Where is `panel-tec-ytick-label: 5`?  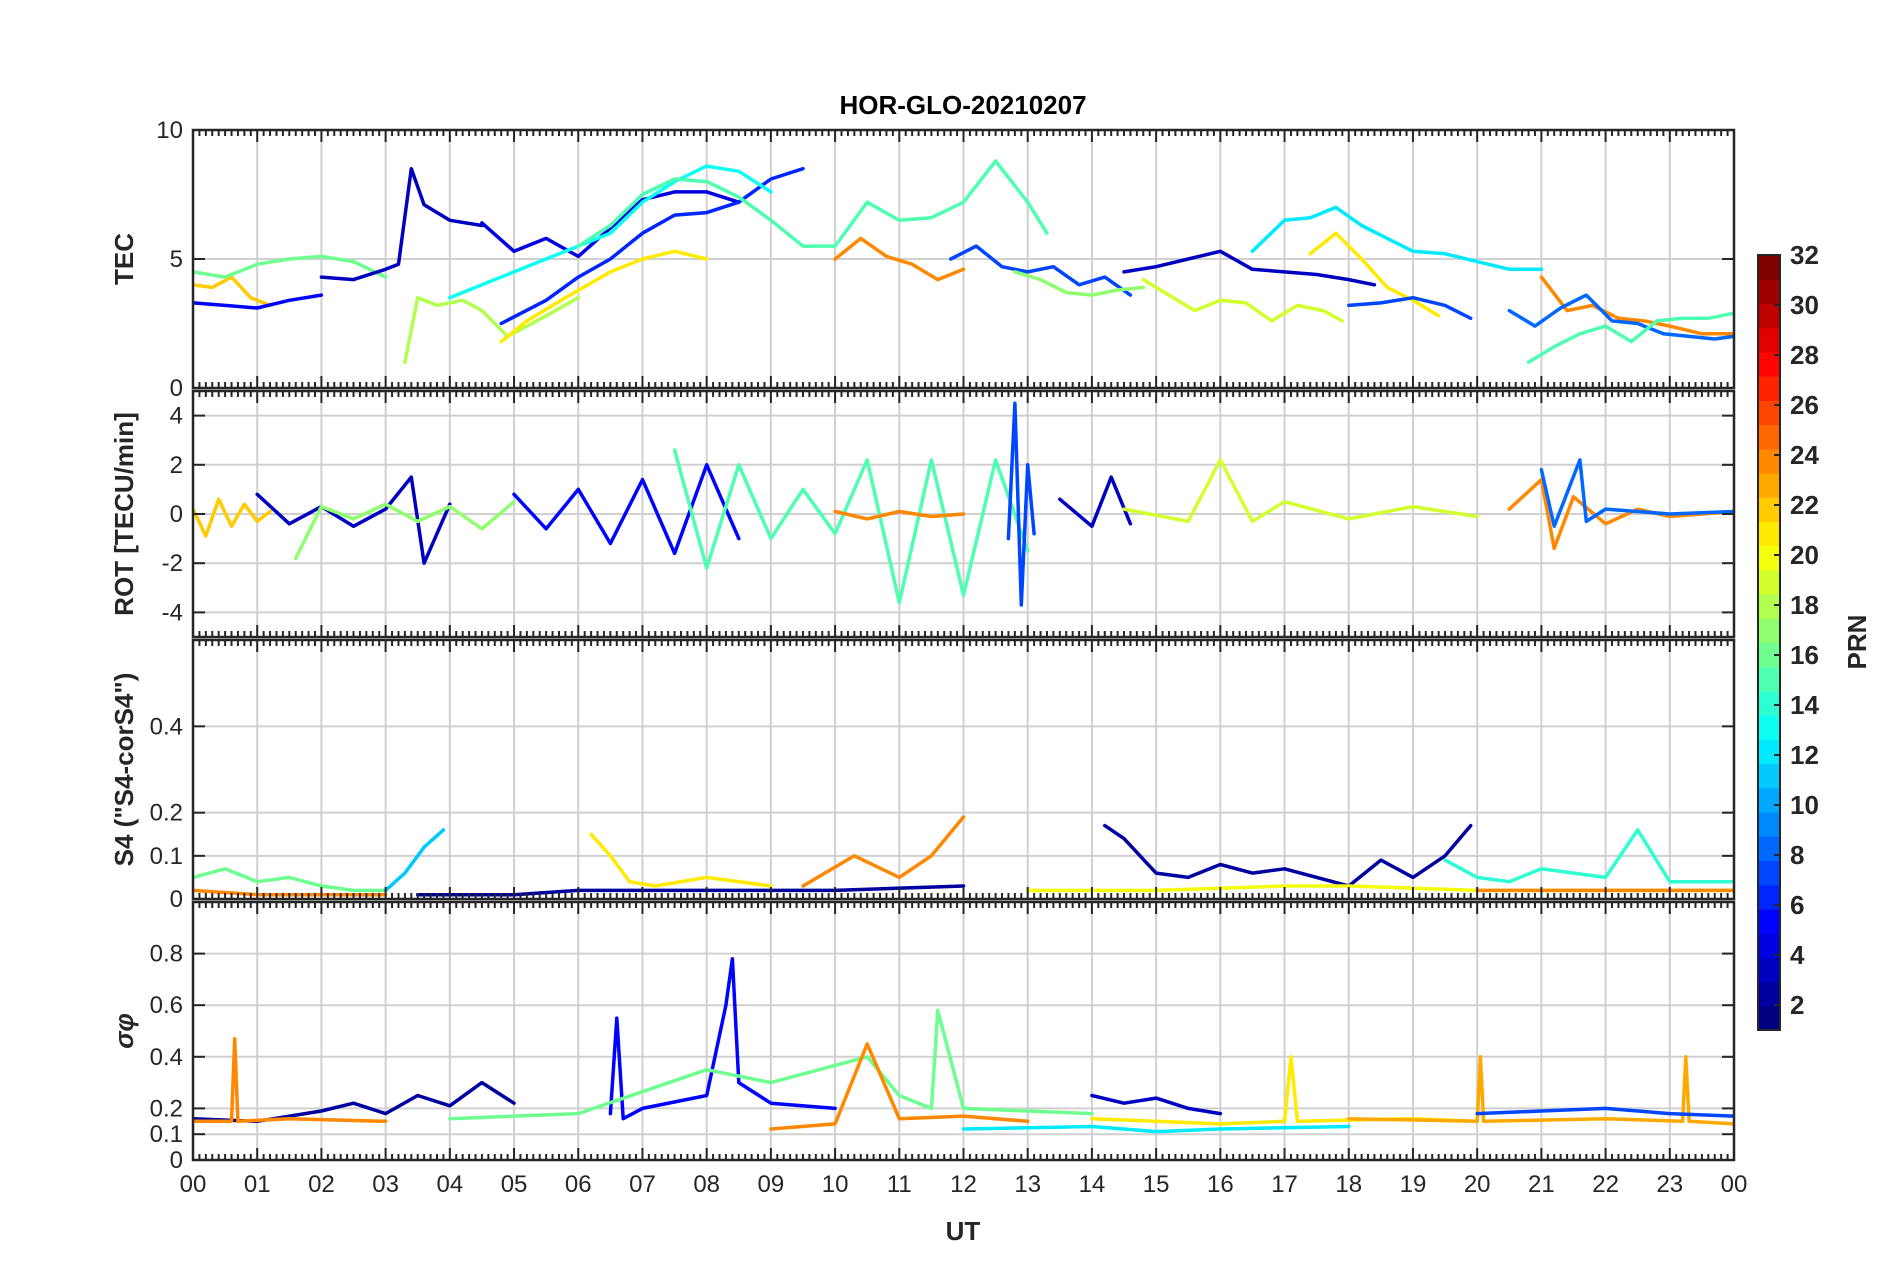
panel-tec-ytick-label: 5 is located at coordinates (176, 259).